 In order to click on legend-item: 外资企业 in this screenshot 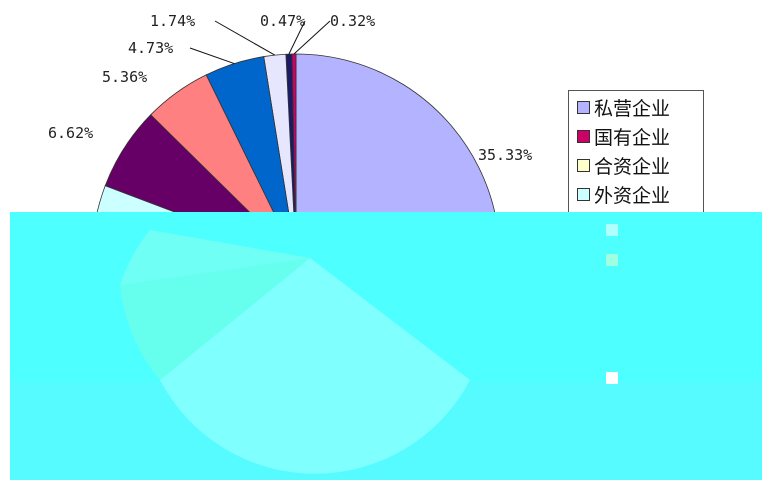, I will do `click(624, 194)`.